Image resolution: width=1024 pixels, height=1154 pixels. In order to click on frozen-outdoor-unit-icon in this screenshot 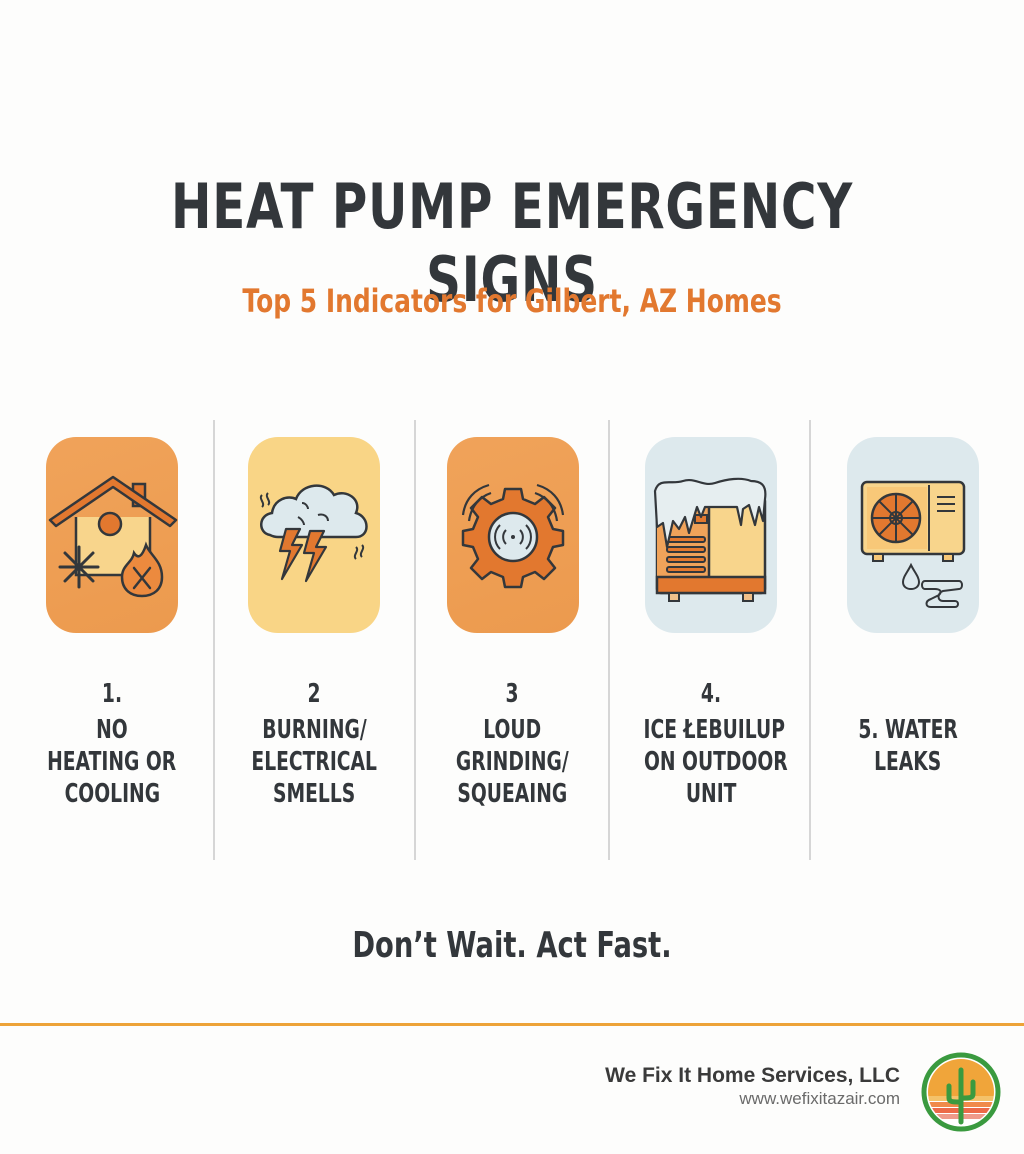, I will do `click(710, 539)`.